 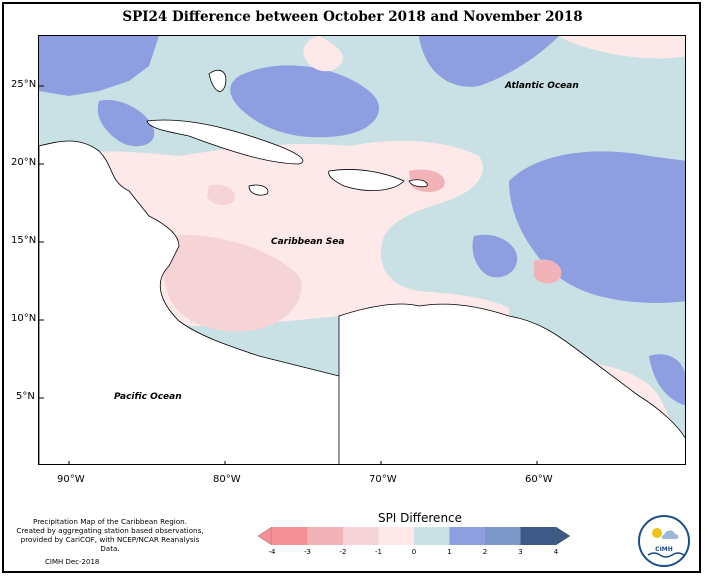 What do you see at coordinates (670, 534) in the screenshot?
I see `cloud-icon` at bounding box center [670, 534].